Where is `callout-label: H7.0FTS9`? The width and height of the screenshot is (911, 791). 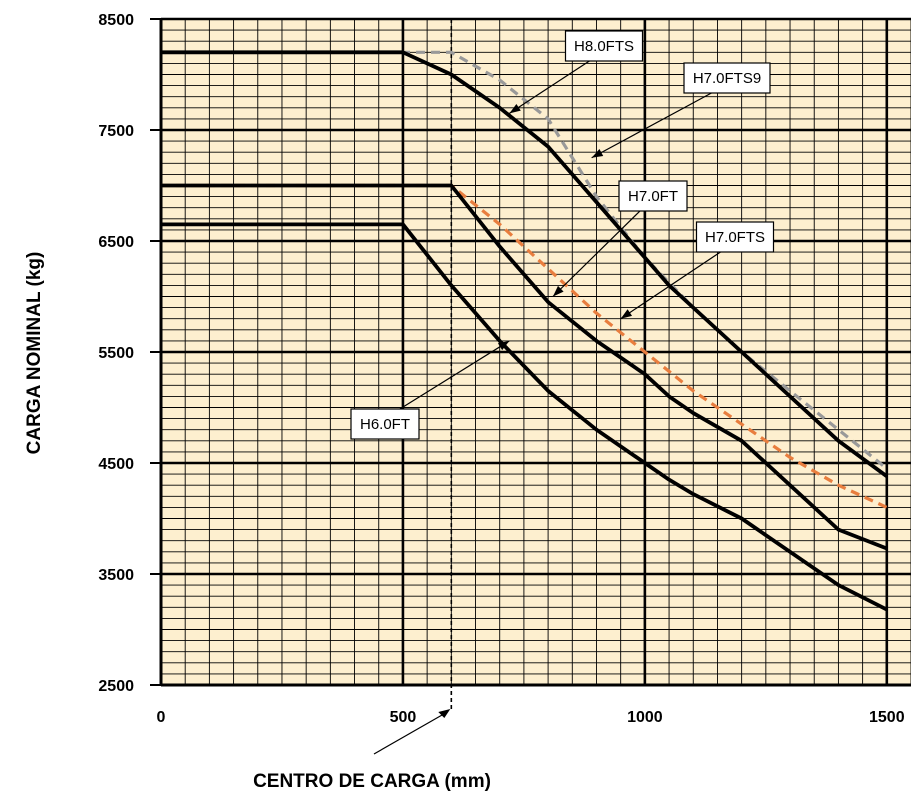 callout-label: H7.0FTS9 is located at coordinates (727, 78).